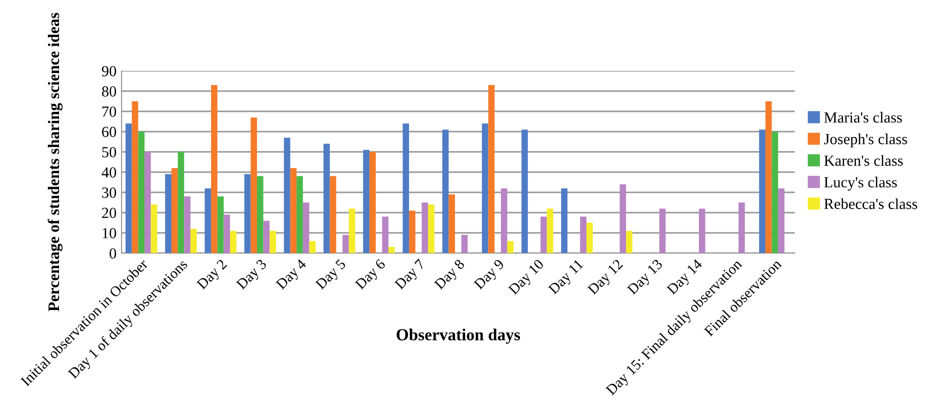 This screenshot has height=405, width=935. What do you see at coordinates (109, 233) in the screenshot?
I see `y-tick-label: 10` at bounding box center [109, 233].